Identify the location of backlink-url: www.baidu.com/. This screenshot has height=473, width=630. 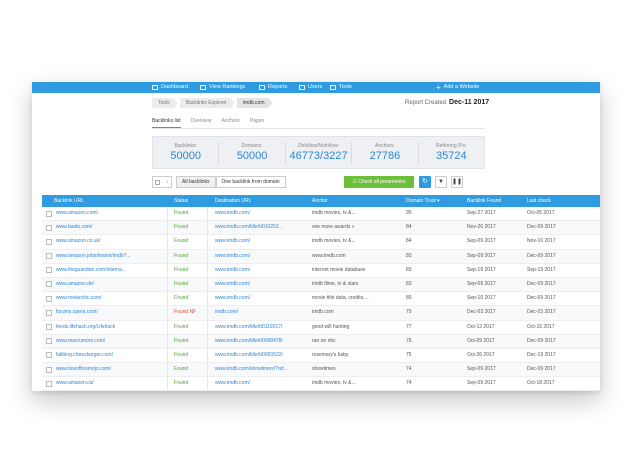
(74, 227).